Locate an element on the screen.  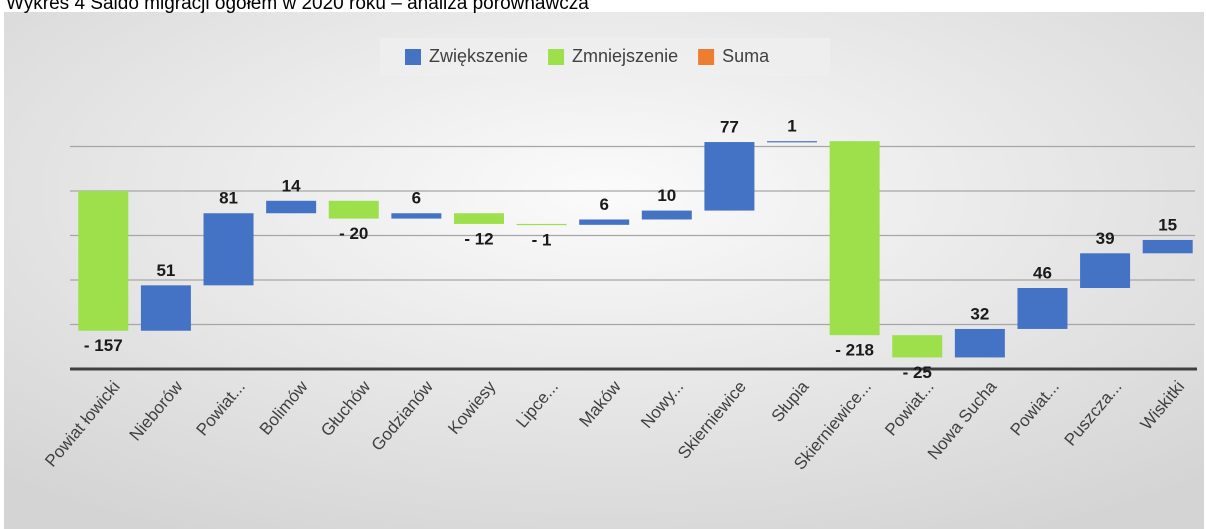
data-label: 46 is located at coordinates (1042, 272).